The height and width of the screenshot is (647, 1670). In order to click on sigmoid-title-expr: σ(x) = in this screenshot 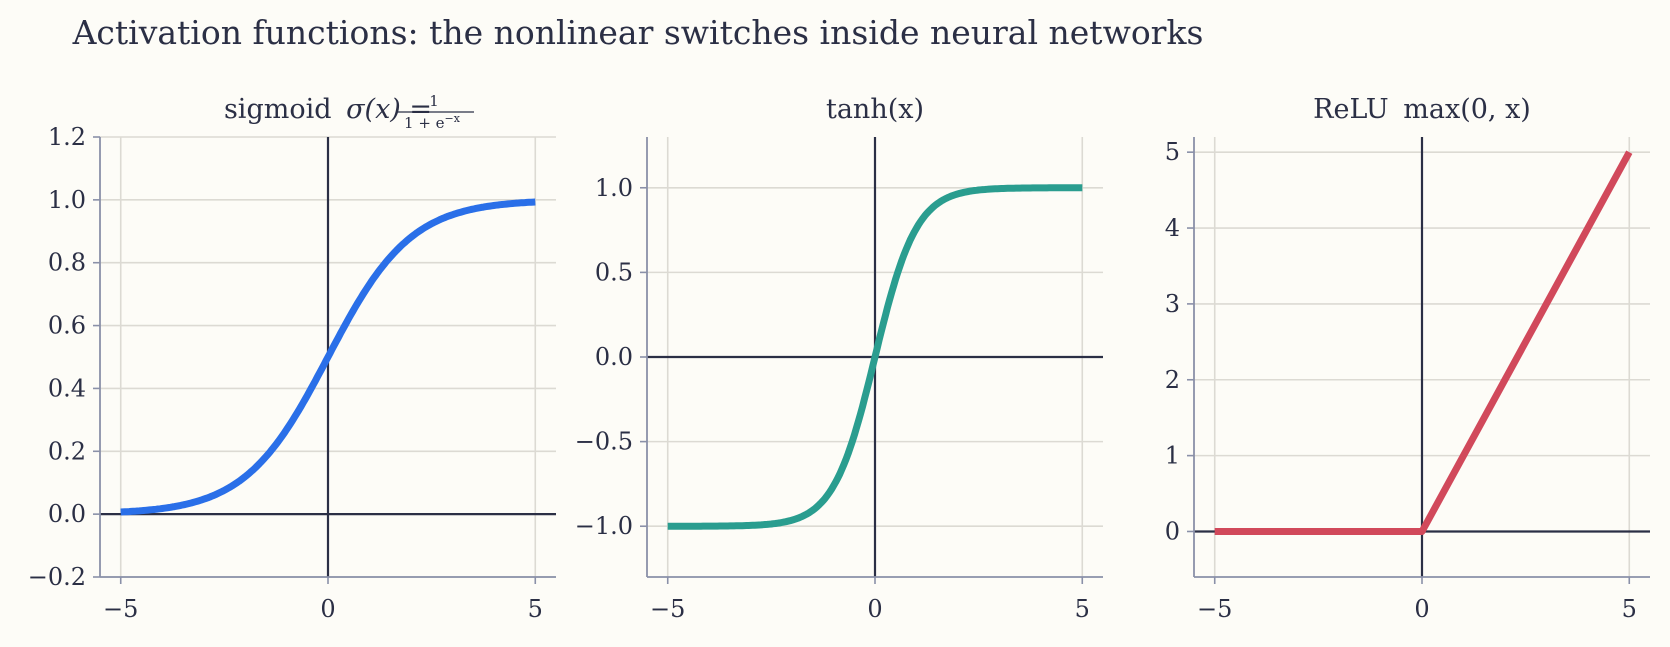, I will do `click(389, 109)`.